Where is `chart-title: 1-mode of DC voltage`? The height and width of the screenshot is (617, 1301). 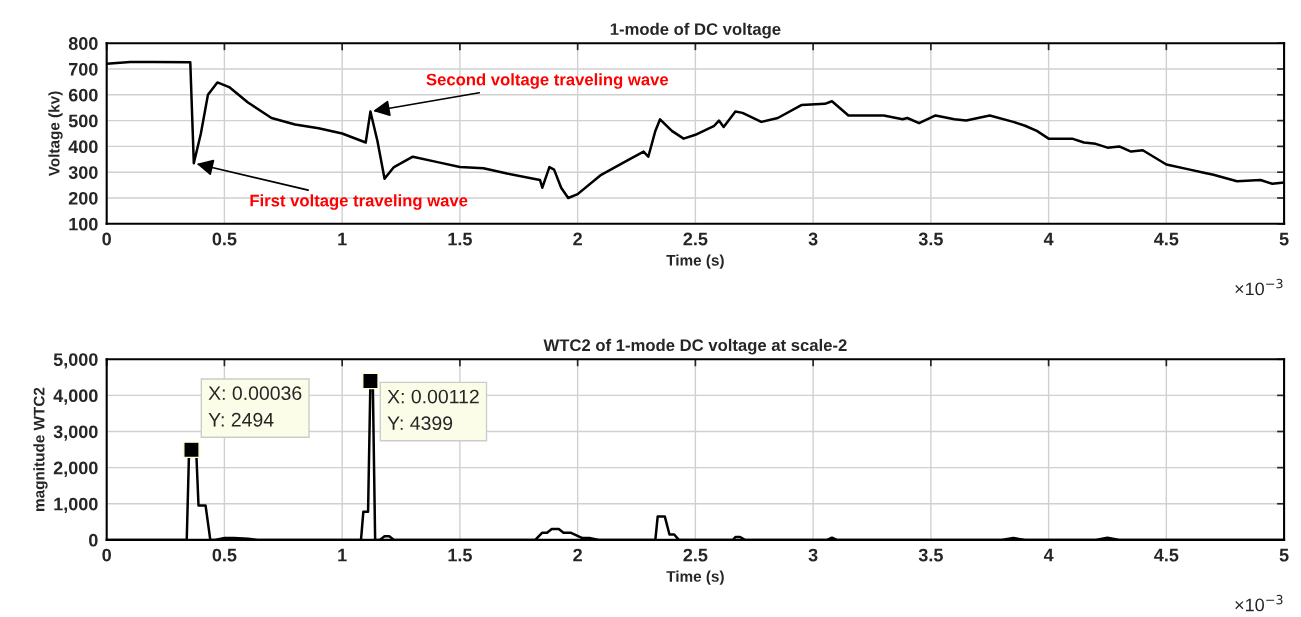
chart-title: 1-mode of DC voltage is located at coordinates (695, 30).